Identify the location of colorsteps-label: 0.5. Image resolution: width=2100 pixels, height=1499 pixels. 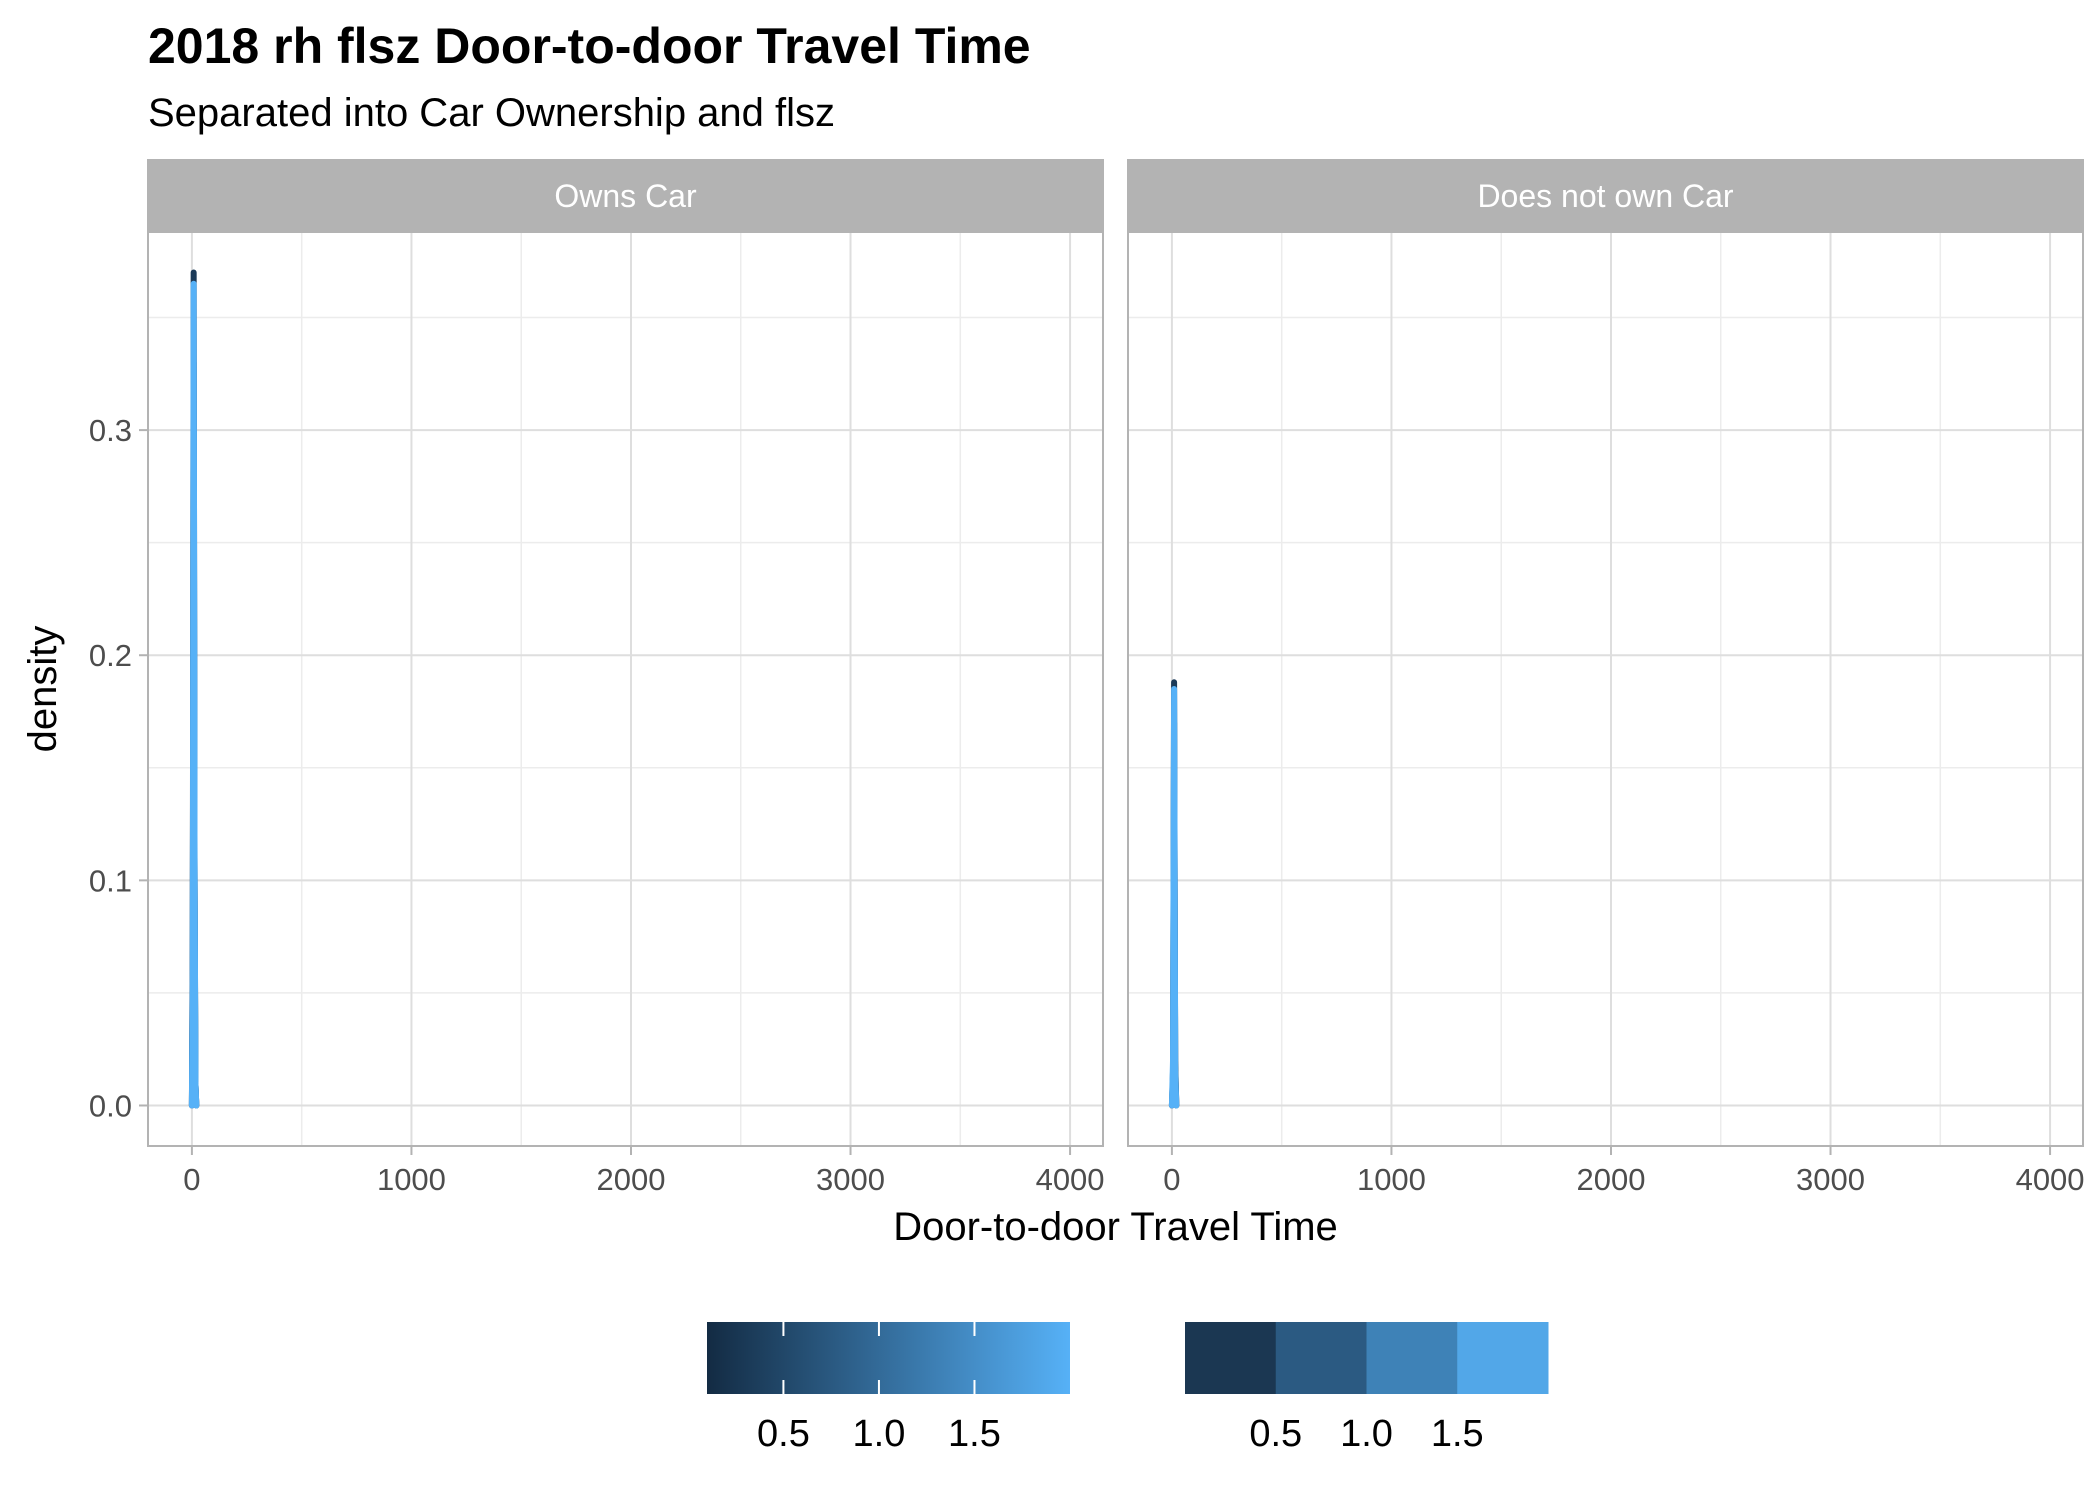
(1275, 1434).